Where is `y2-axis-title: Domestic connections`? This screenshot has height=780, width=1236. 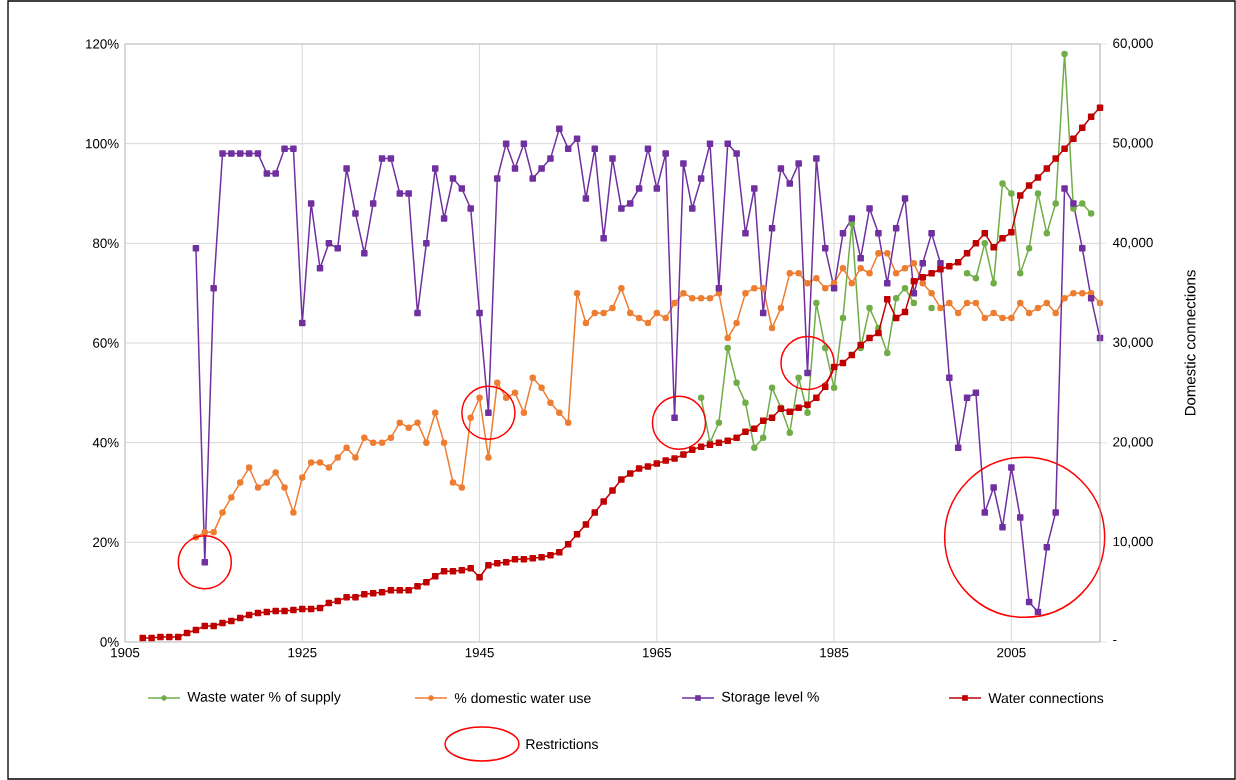 y2-axis-title: Domestic connections is located at coordinates (1190, 343).